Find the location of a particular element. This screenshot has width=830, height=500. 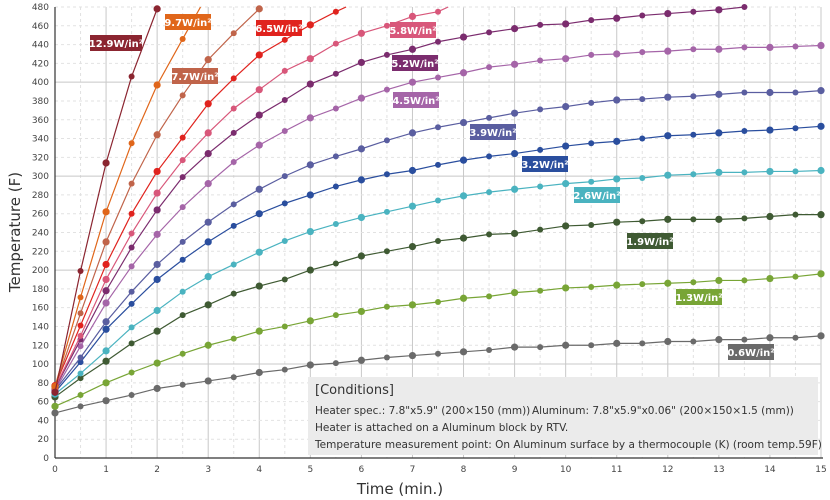

series-label-text: 12.9W/in² is located at coordinates (116, 44).